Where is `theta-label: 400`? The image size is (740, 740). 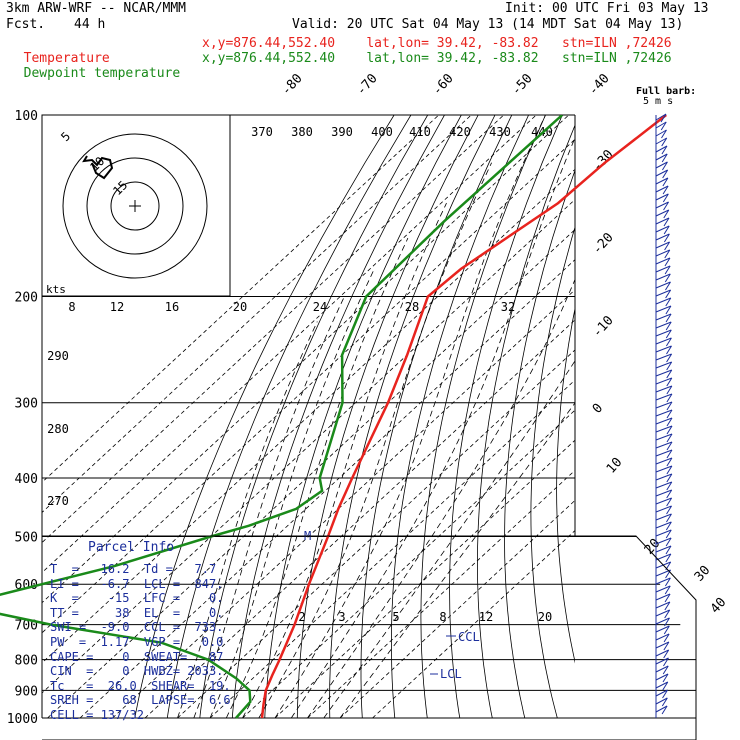
theta-label: 400 is located at coordinates (382, 132).